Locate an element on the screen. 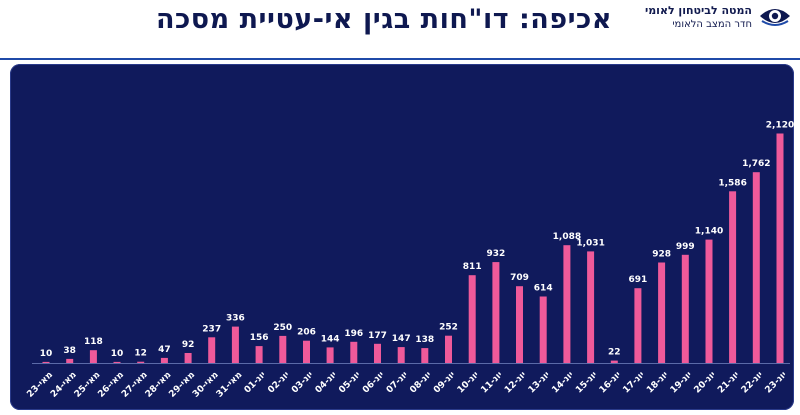  data-label: 177 is located at coordinates (377, 336).